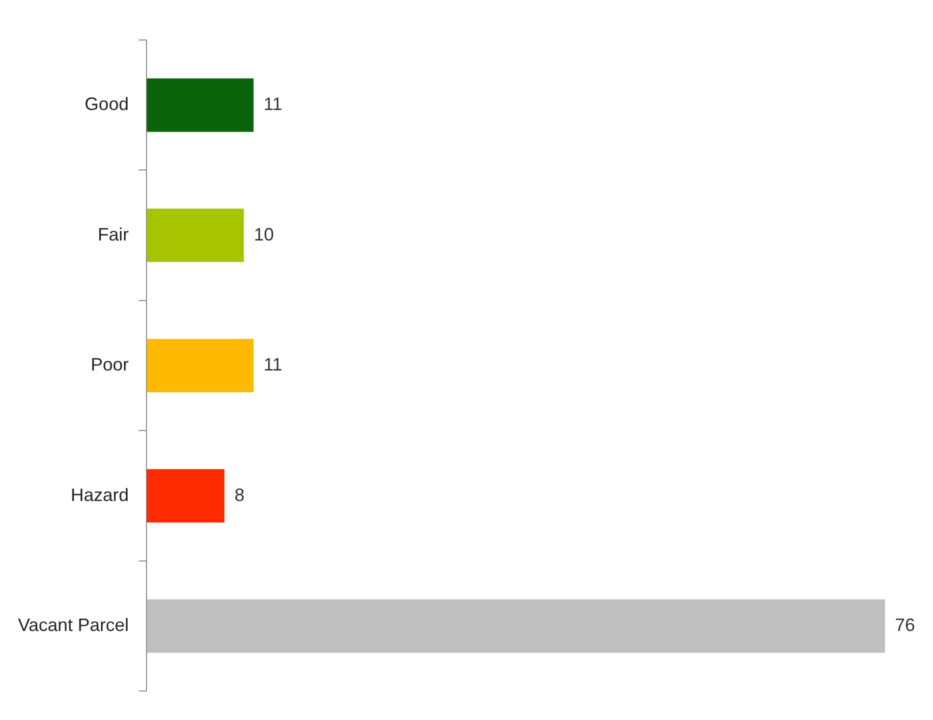  I want to click on data-label: 8, so click(239, 494).